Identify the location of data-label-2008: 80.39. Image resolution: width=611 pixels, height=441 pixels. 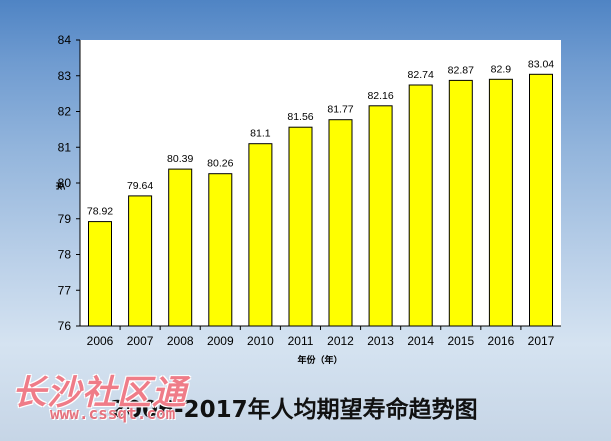
(180, 159).